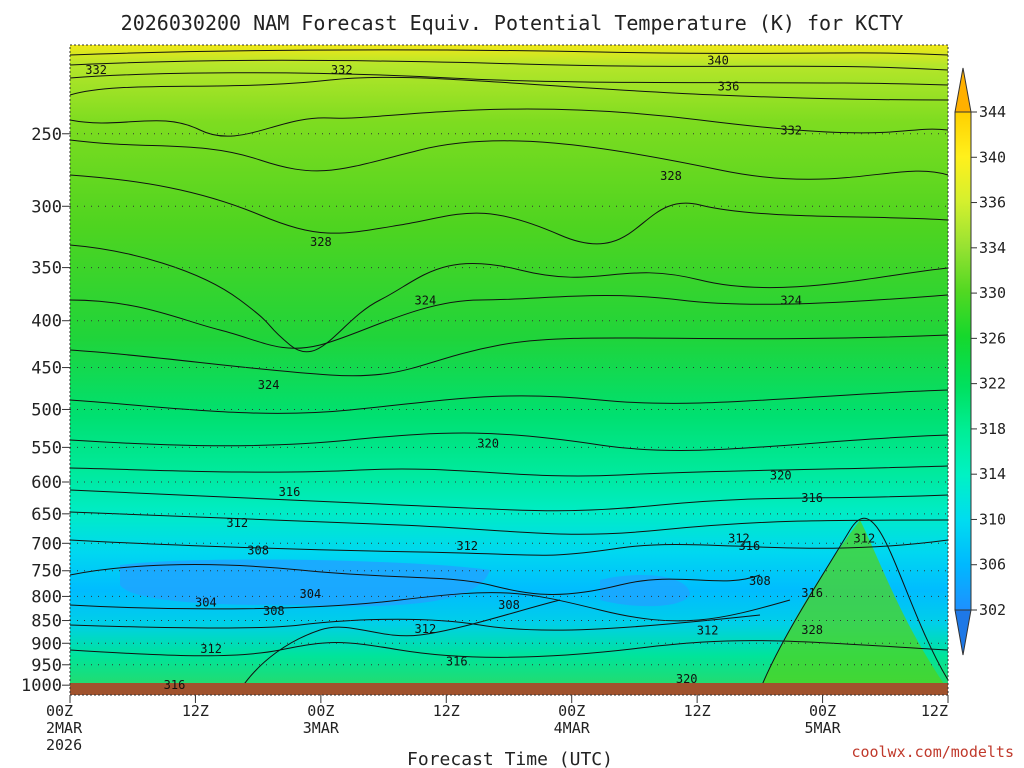 This screenshot has height=768, width=1024. What do you see at coordinates (992, 112) in the screenshot?
I see `colorbar-tick-label: 344` at bounding box center [992, 112].